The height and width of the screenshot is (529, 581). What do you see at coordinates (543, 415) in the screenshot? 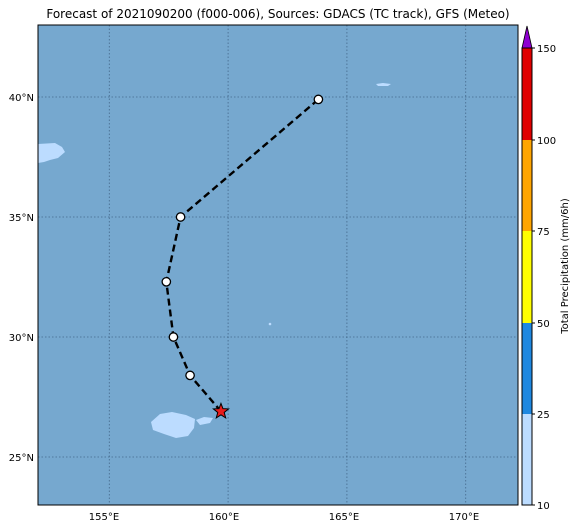
I see `colorbar-tick-25: 25` at bounding box center [543, 415].